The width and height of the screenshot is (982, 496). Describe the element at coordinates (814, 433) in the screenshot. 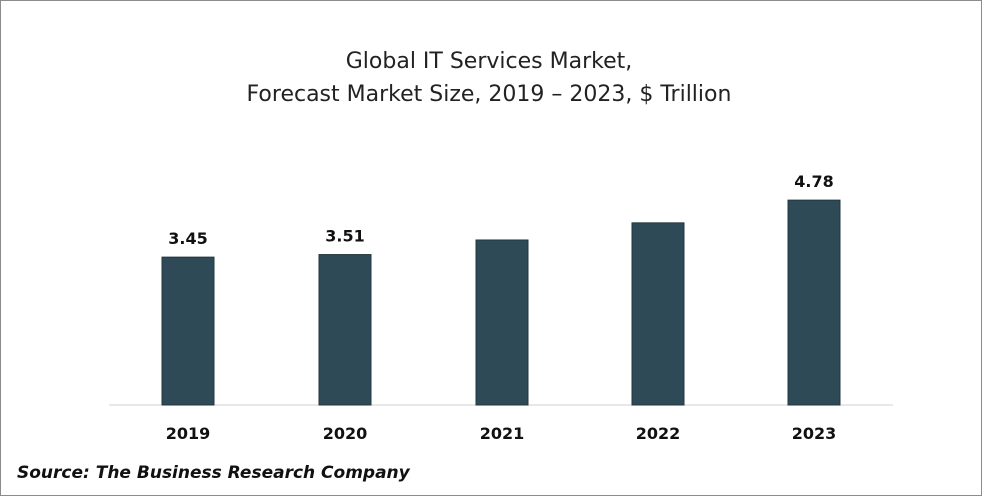

I see `x-tick-label-2023: 2023` at that location.